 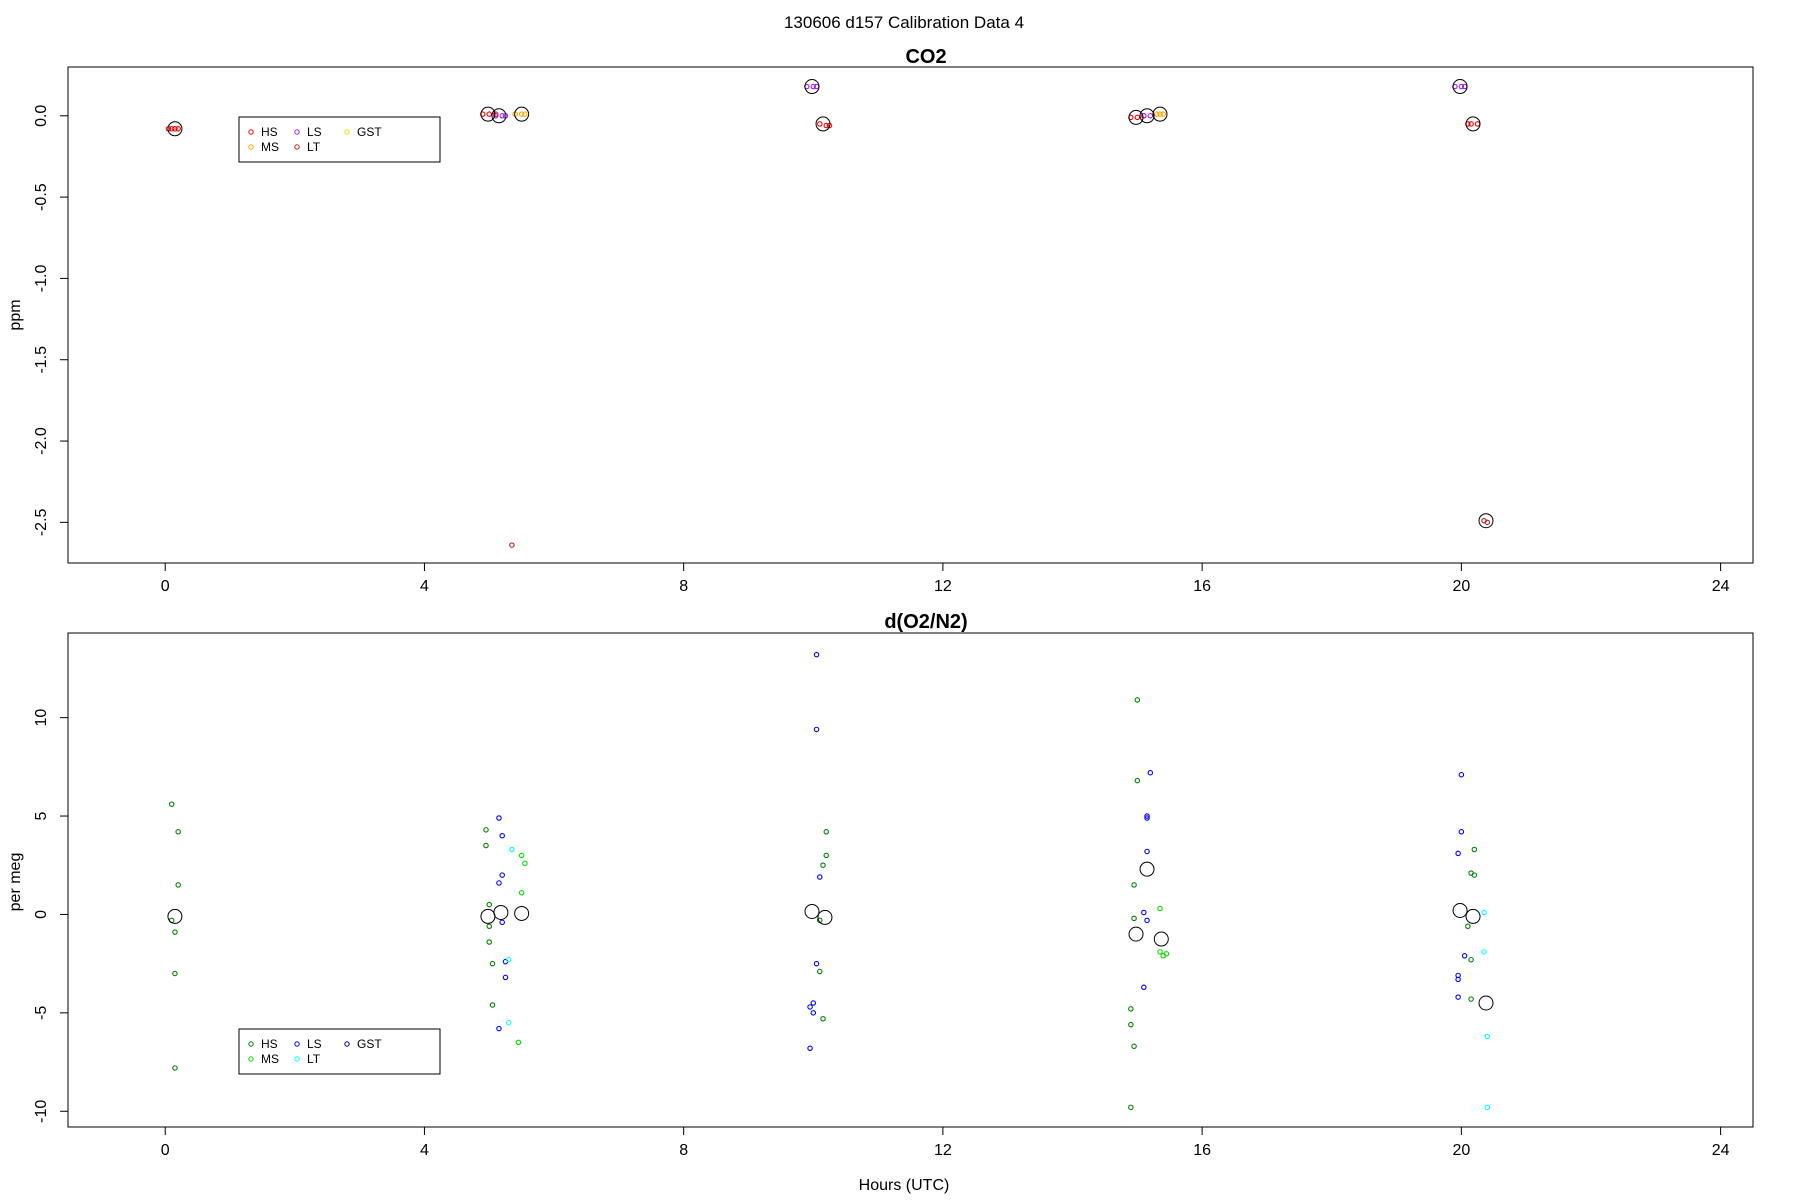 I want to click on co2-legend-label: GST, so click(x=369, y=132).